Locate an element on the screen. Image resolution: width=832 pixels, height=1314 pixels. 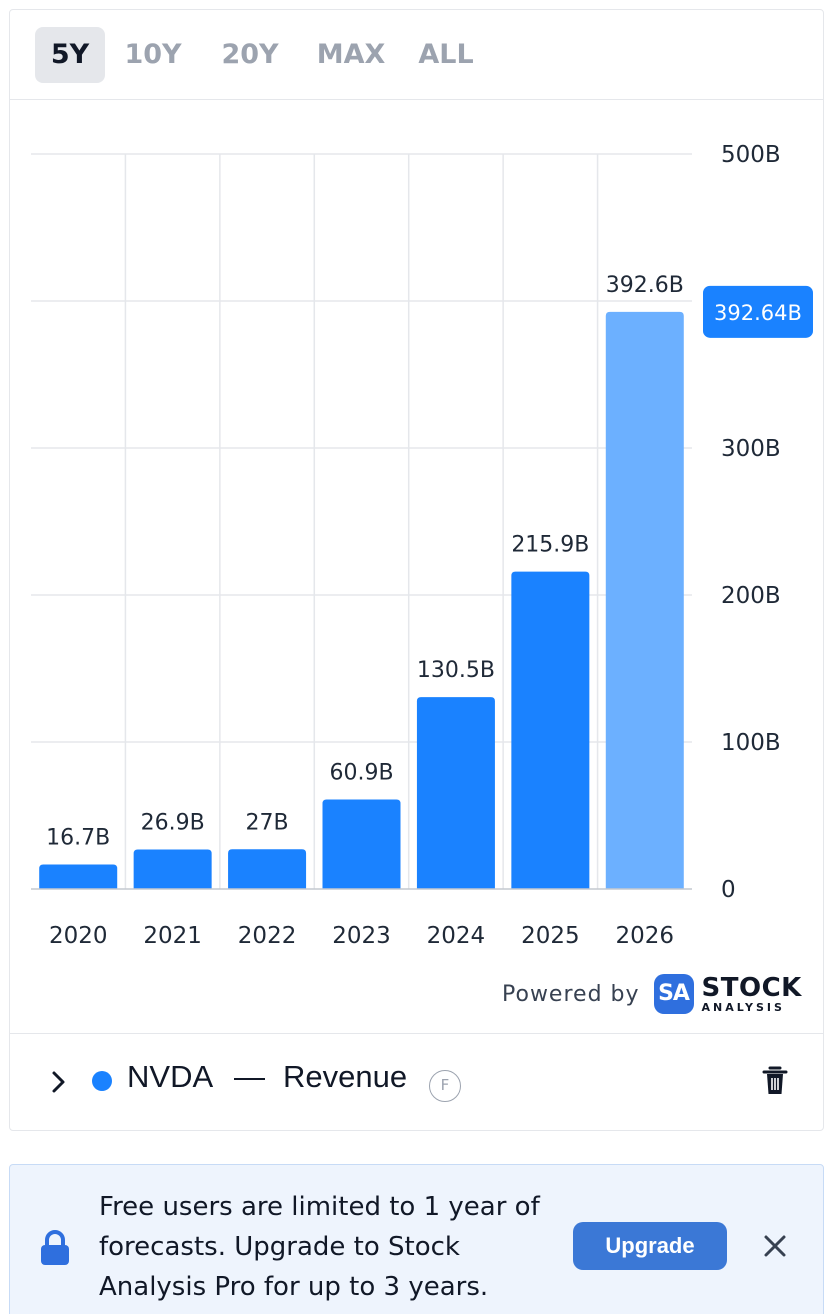
x-tick-2022: 2022 is located at coordinates (267, 936).